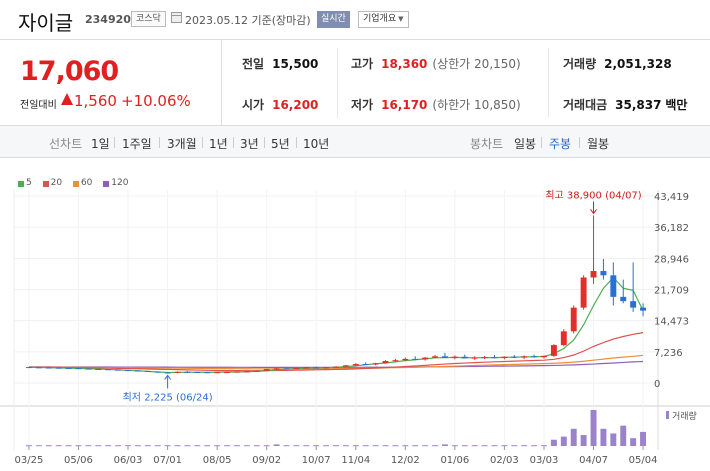 This screenshot has height=471, width=710. What do you see at coordinates (25, 183) in the screenshot?
I see `legend-ma5: 5` at bounding box center [25, 183].